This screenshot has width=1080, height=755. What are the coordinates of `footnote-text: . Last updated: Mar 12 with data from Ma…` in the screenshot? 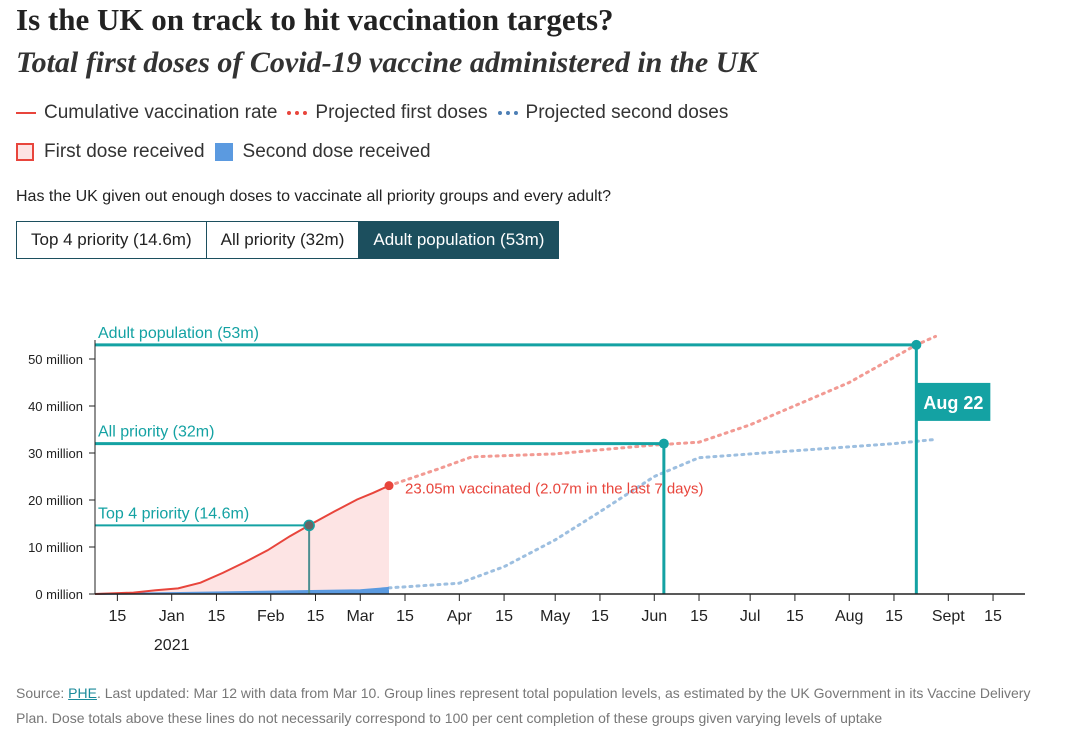 It's located at (523, 705).